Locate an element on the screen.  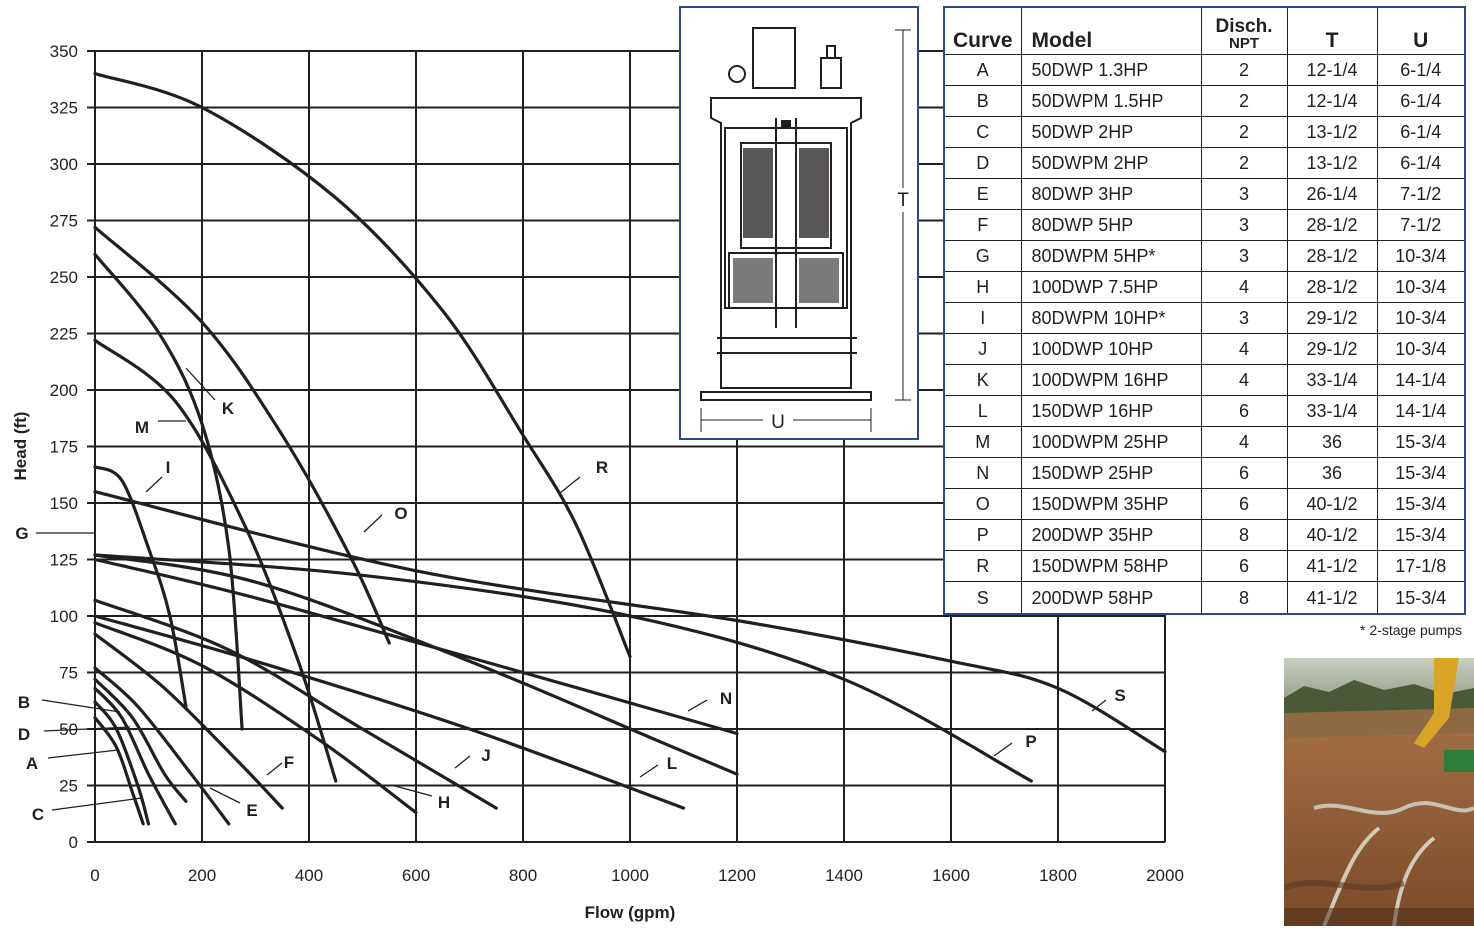
curve-f is located at coordinates (188, 721).